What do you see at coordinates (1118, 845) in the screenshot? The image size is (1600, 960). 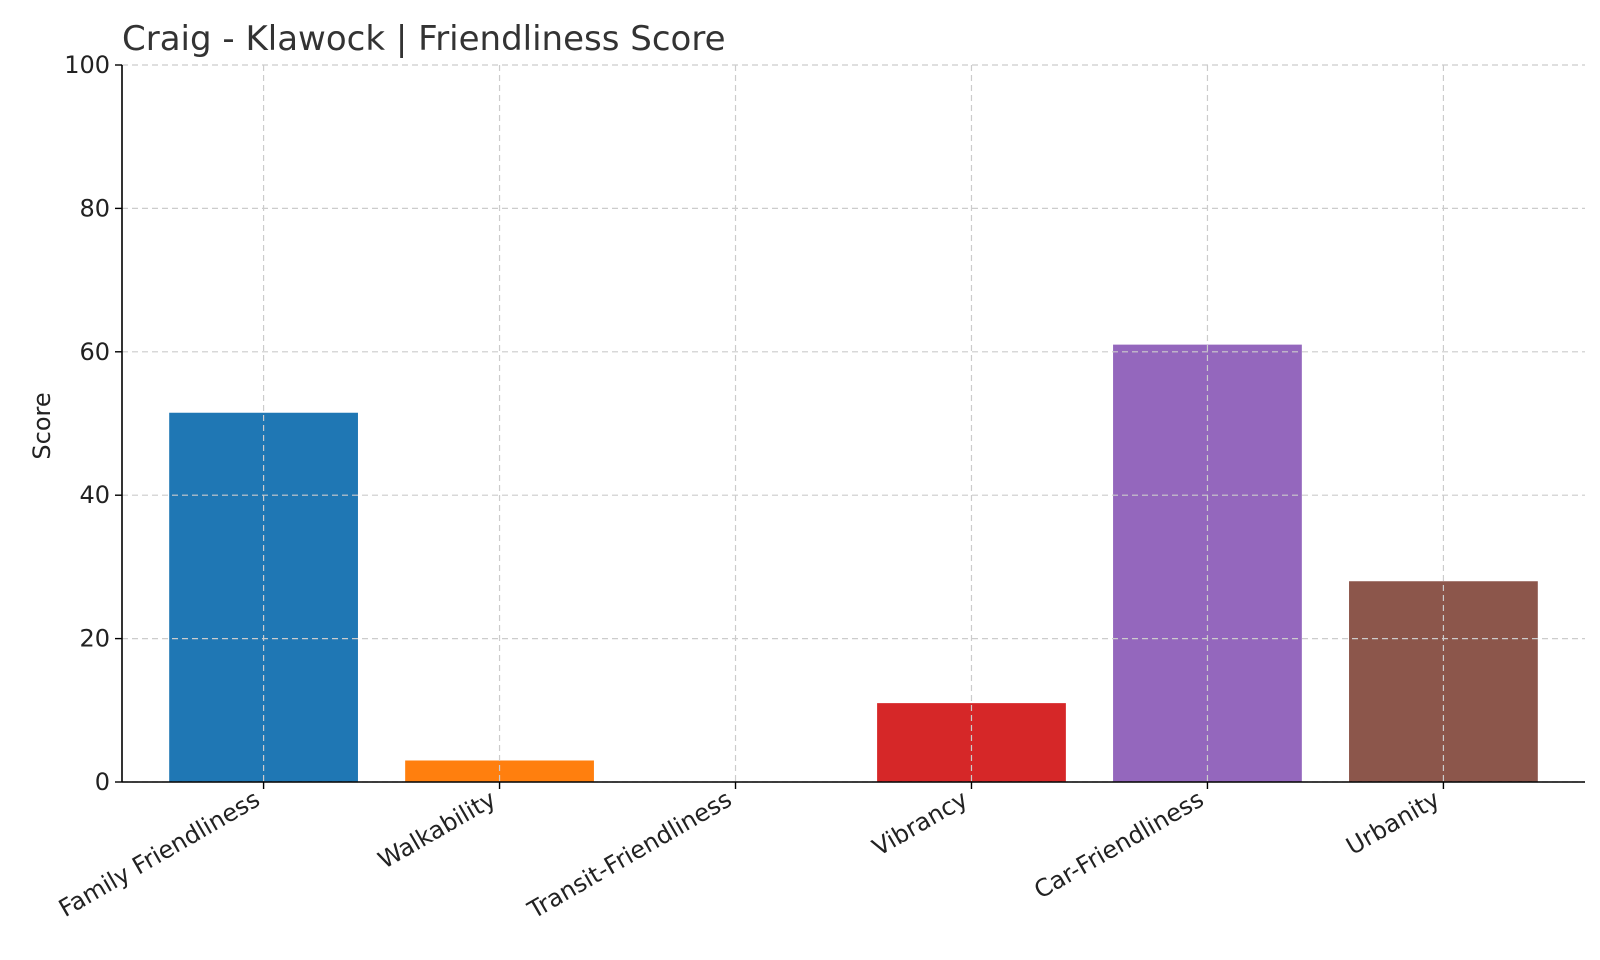 I see `x-tick-label: Car-Friendliness` at bounding box center [1118, 845].